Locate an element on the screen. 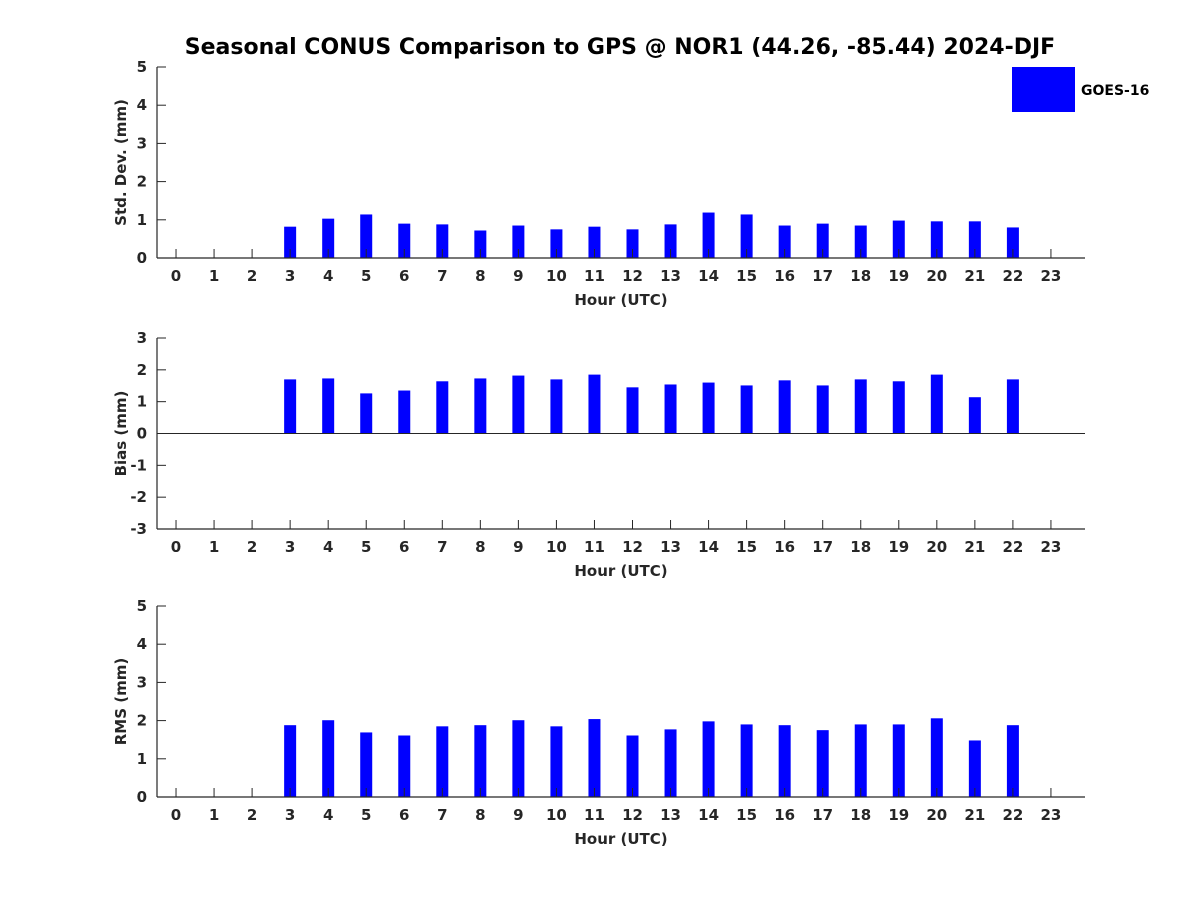  x-tick-label: 18 is located at coordinates (860, 276).